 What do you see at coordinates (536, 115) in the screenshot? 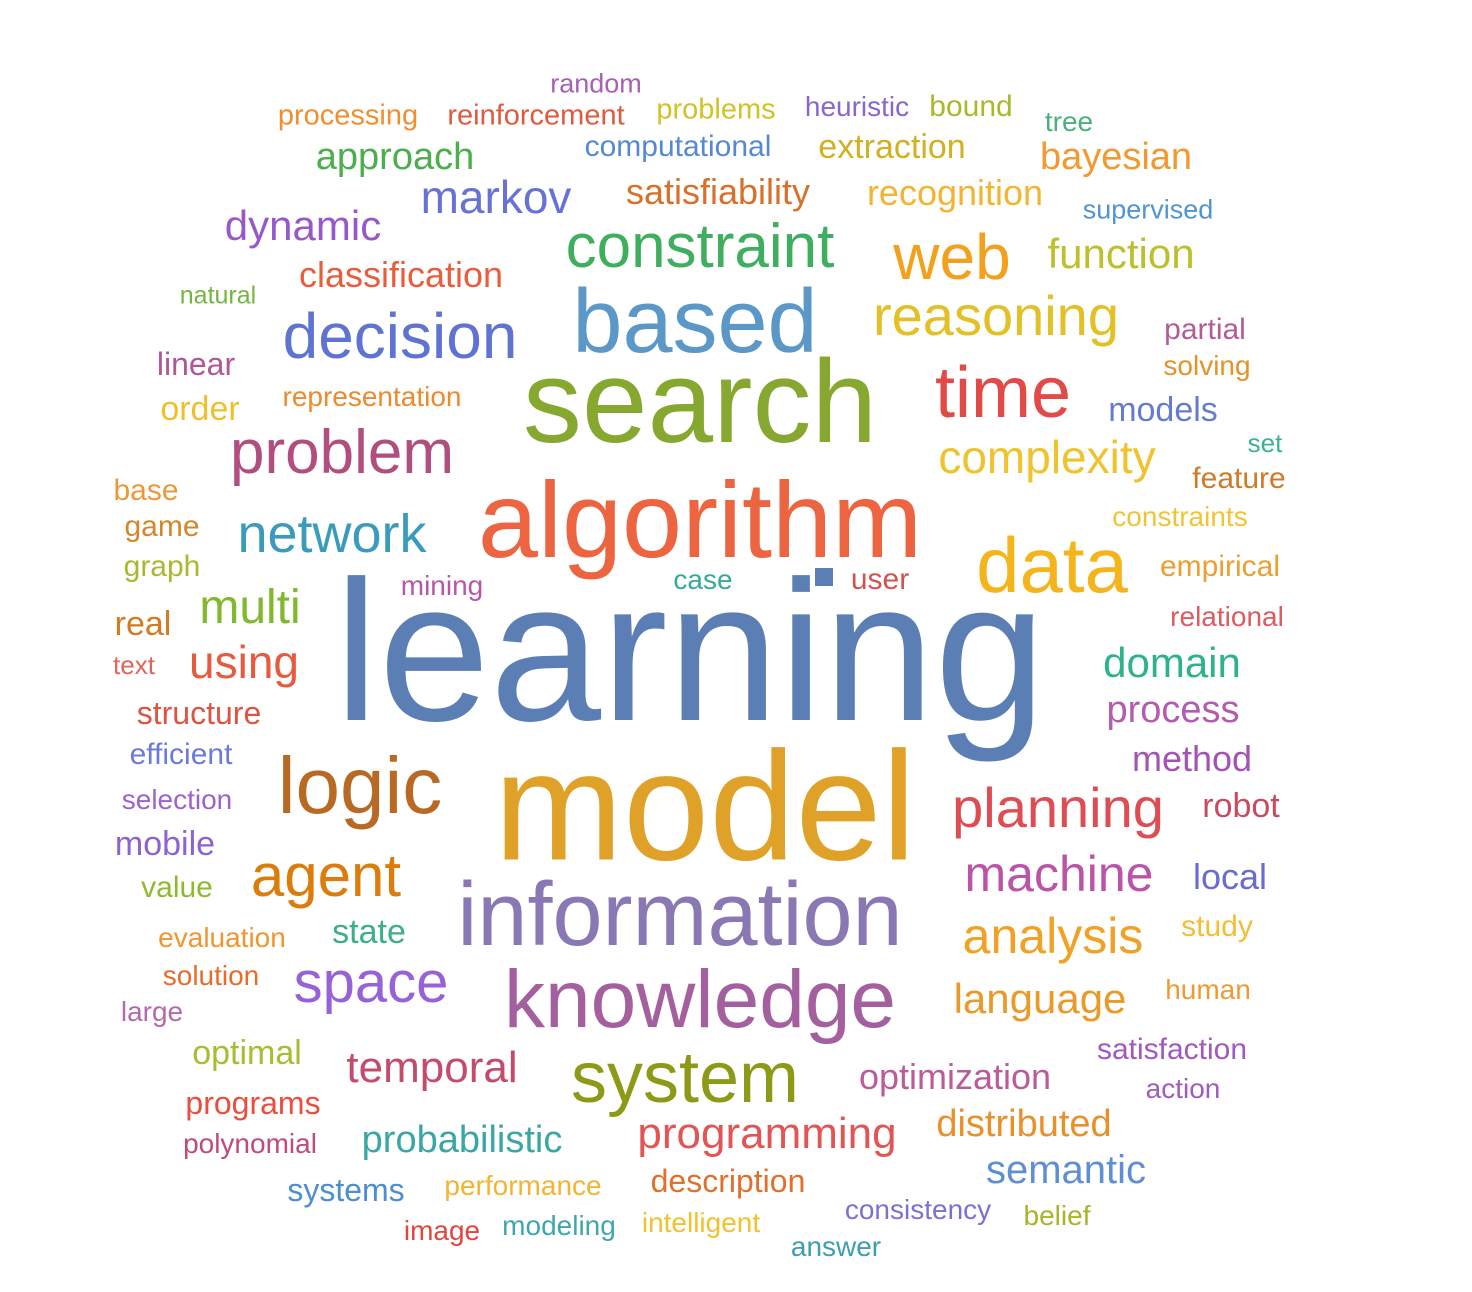
I see `word-reinforcement: reinforcement` at bounding box center [536, 115].